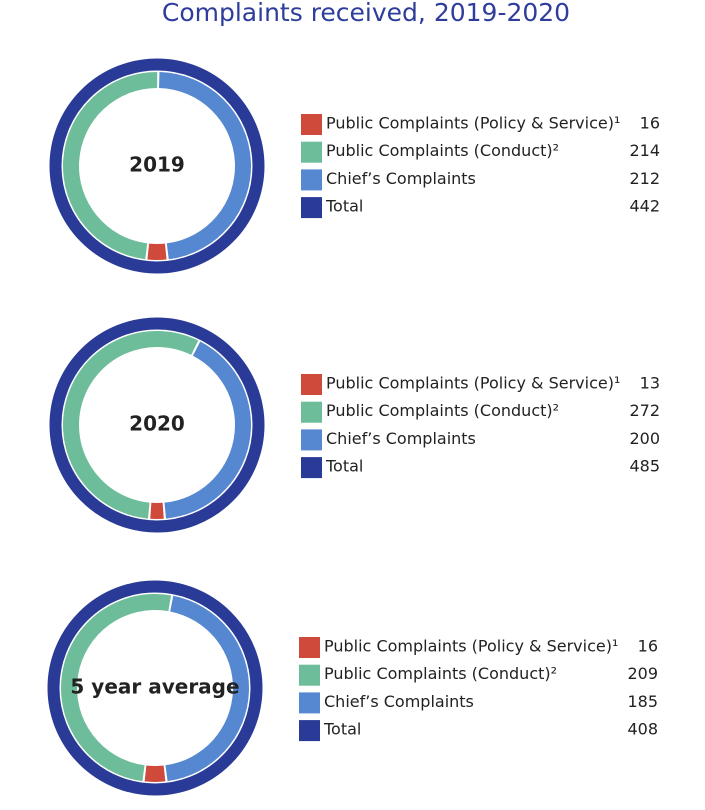 The width and height of the screenshot is (705, 810). Describe the element at coordinates (642, 673) in the screenshot. I see `legend-value: 209` at that location.